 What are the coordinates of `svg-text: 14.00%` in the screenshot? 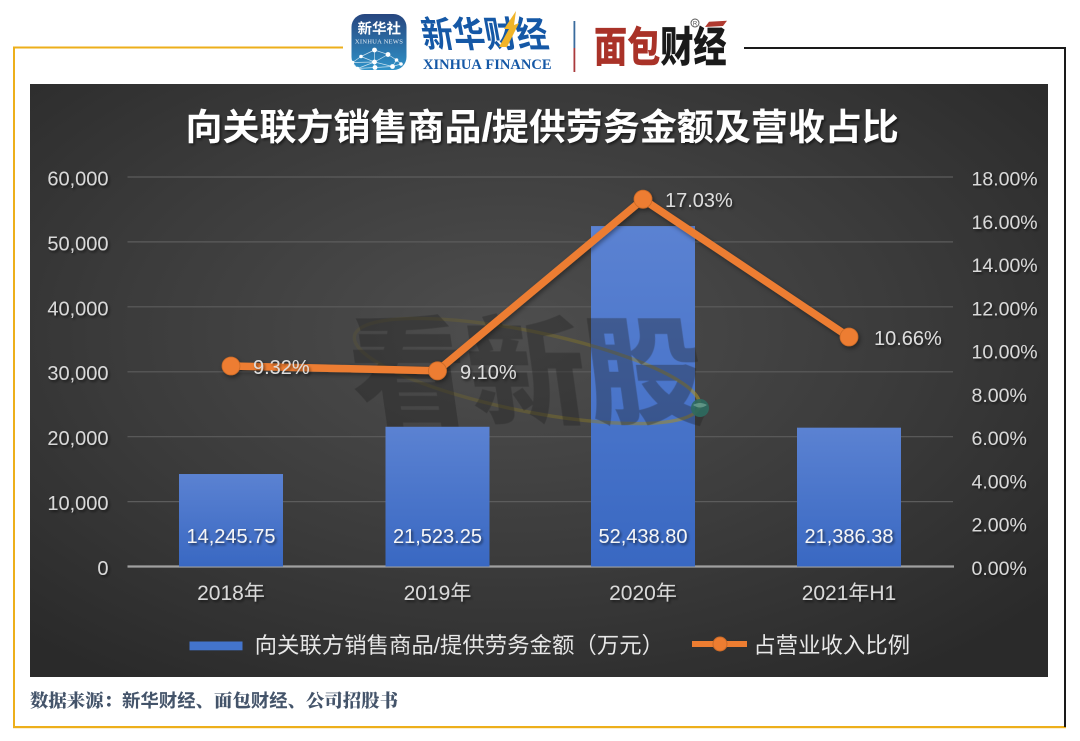 It's located at (1005, 266).